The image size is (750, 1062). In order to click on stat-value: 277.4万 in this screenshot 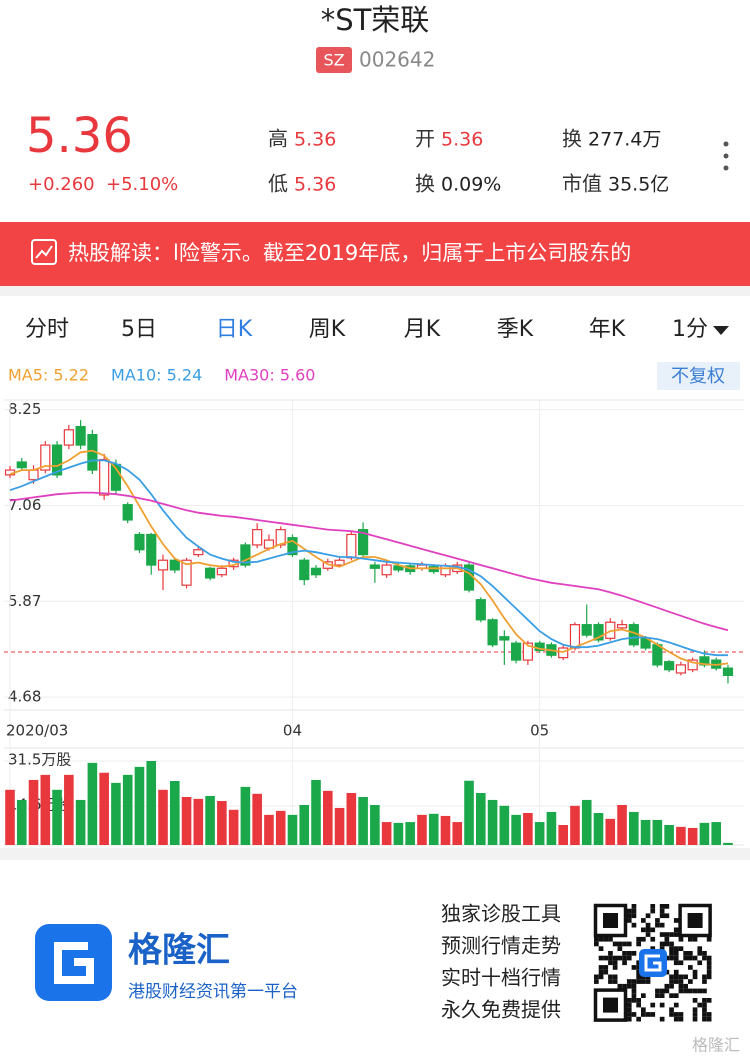, I will do `click(624, 140)`.